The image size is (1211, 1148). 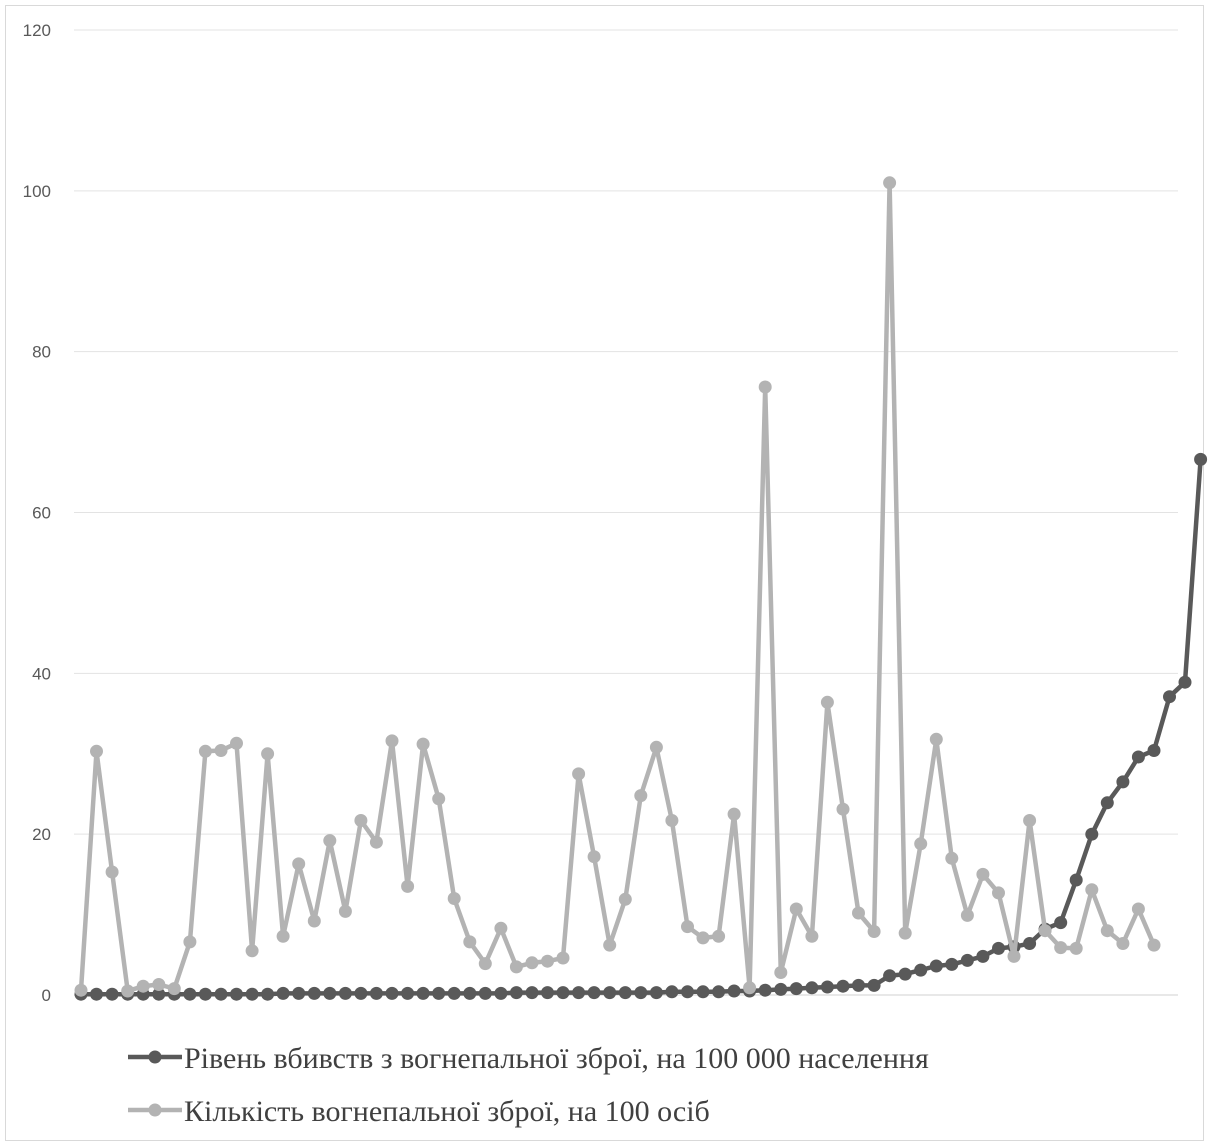 I want to click on y-tick-label: 60, so click(x=41, y=513).